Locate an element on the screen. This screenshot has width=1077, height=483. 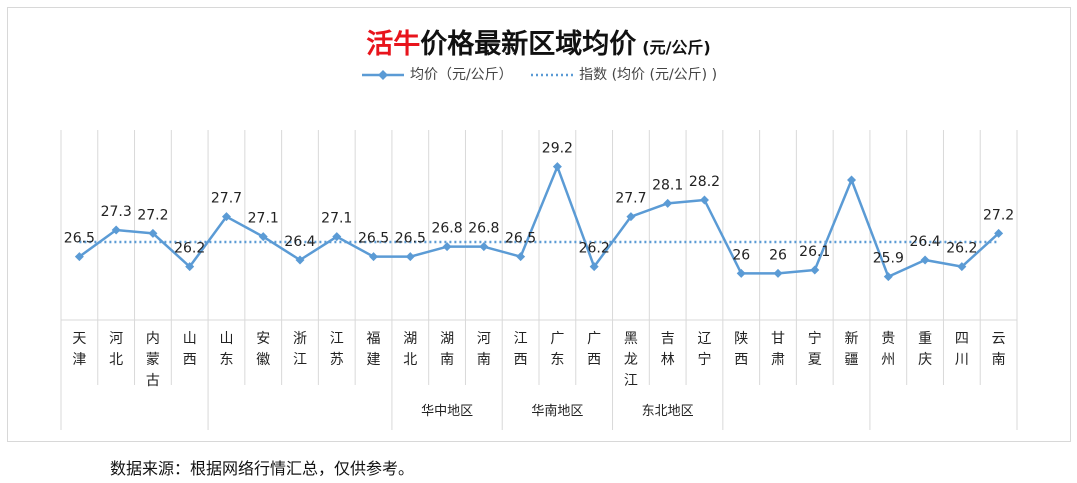
x-tick-label: 浙 is located at coordinates (300, 339).